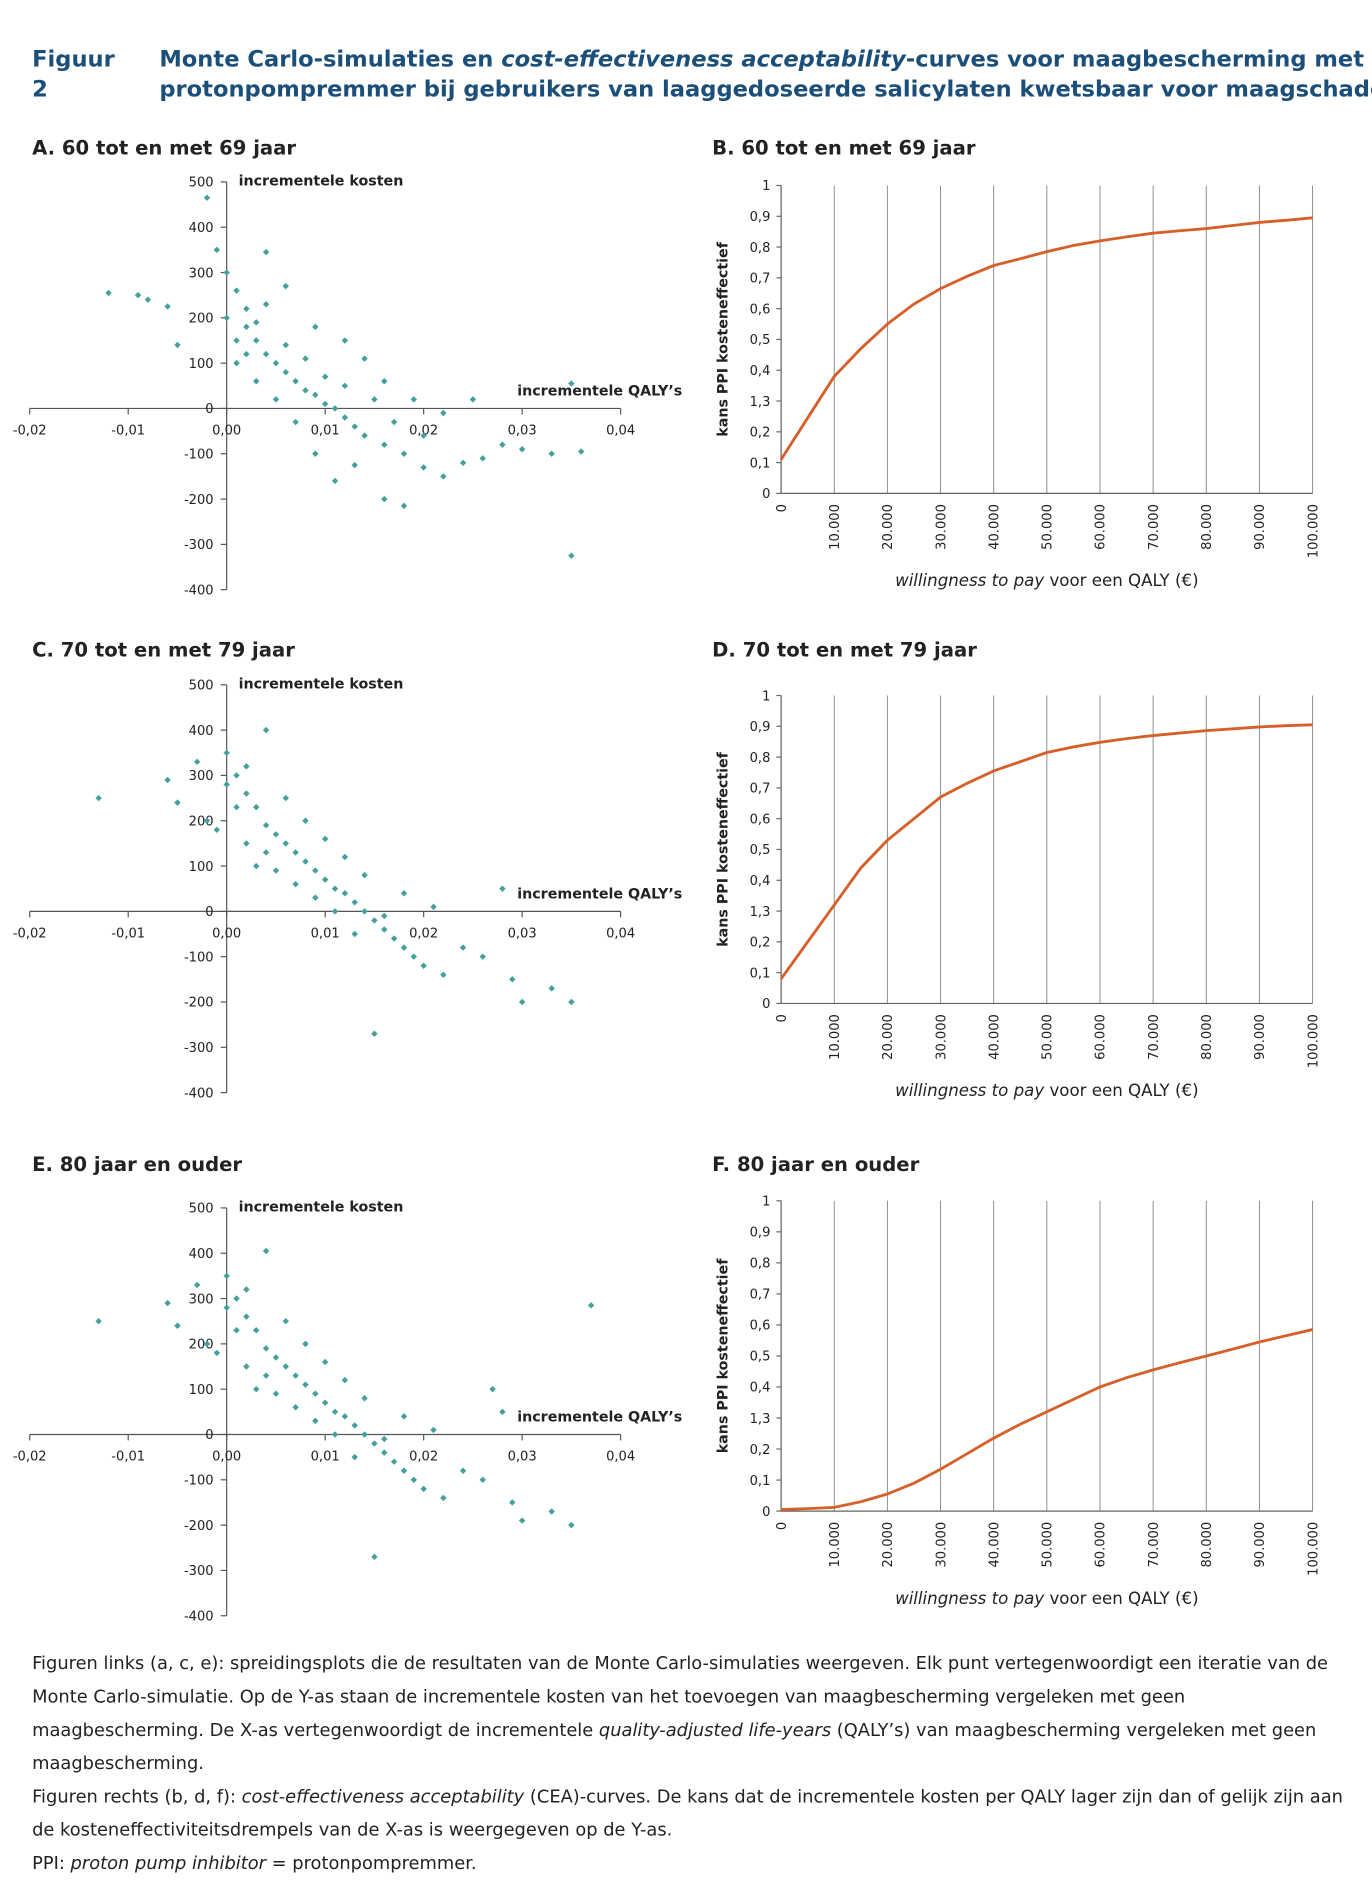  Describe the element at coordinates (522, 934) in the screenshot. I see `x-tick-label: 0,03` at that location.